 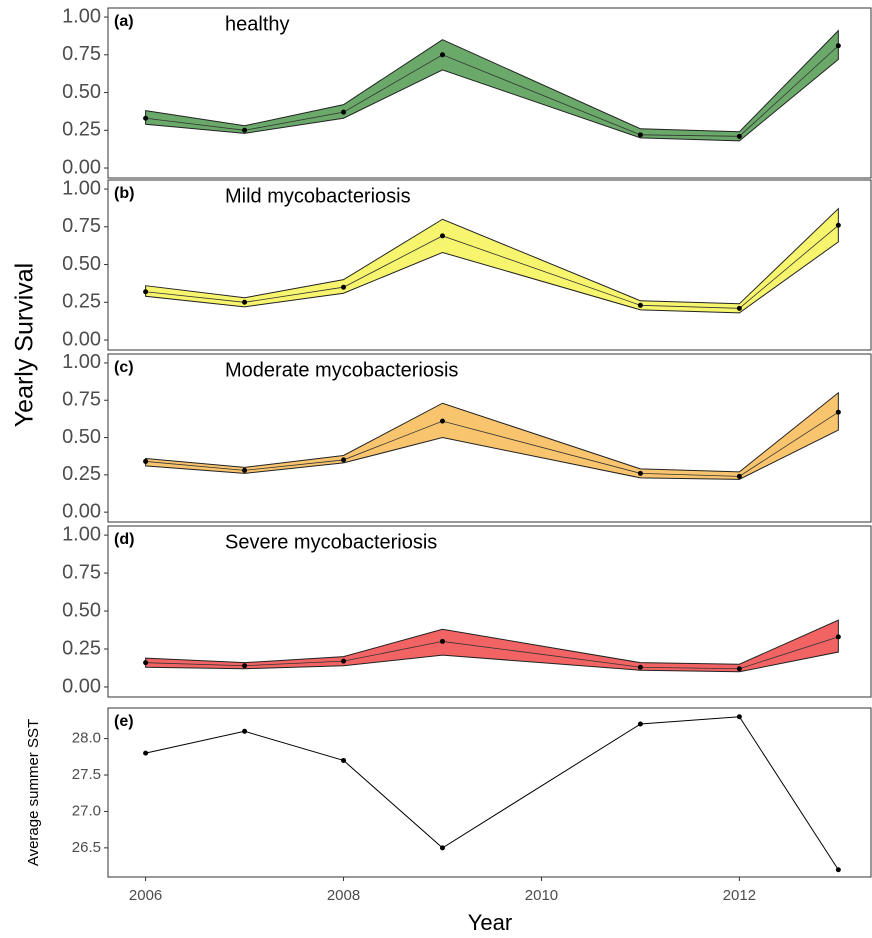 What do you see at coordinates (124, 721) in the screenshot?
I see `panel-label: (e)` at bounding box center [124, 721].